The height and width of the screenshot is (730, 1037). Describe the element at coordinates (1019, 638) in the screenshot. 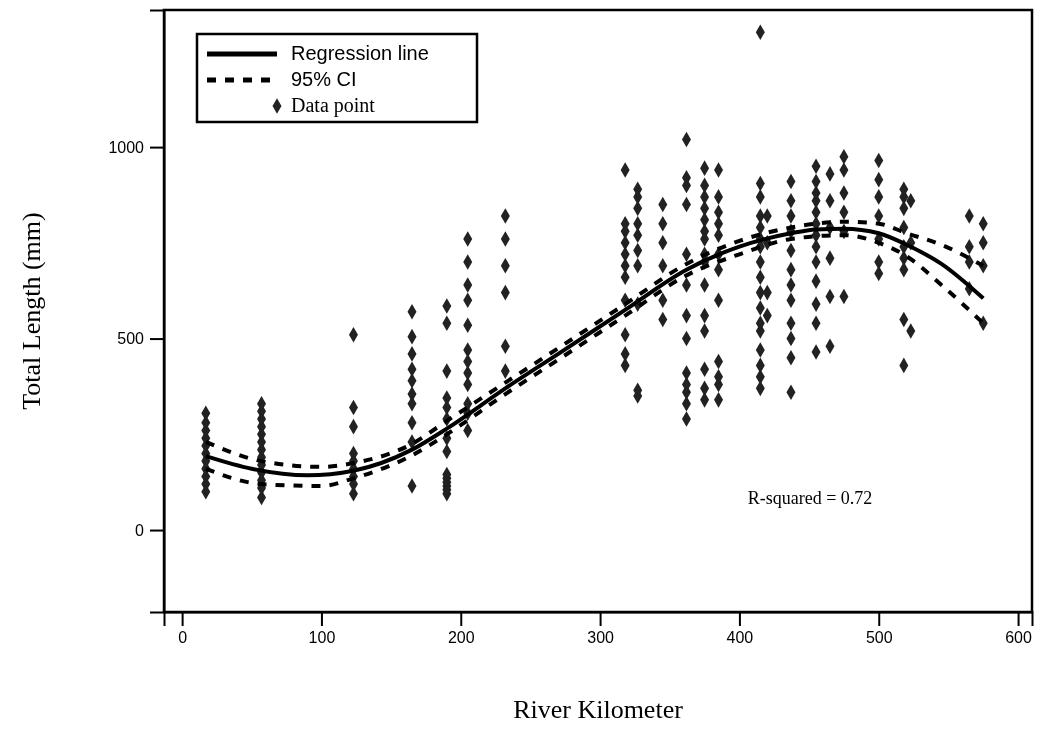

I see `x-tick-label: 600` at that location.